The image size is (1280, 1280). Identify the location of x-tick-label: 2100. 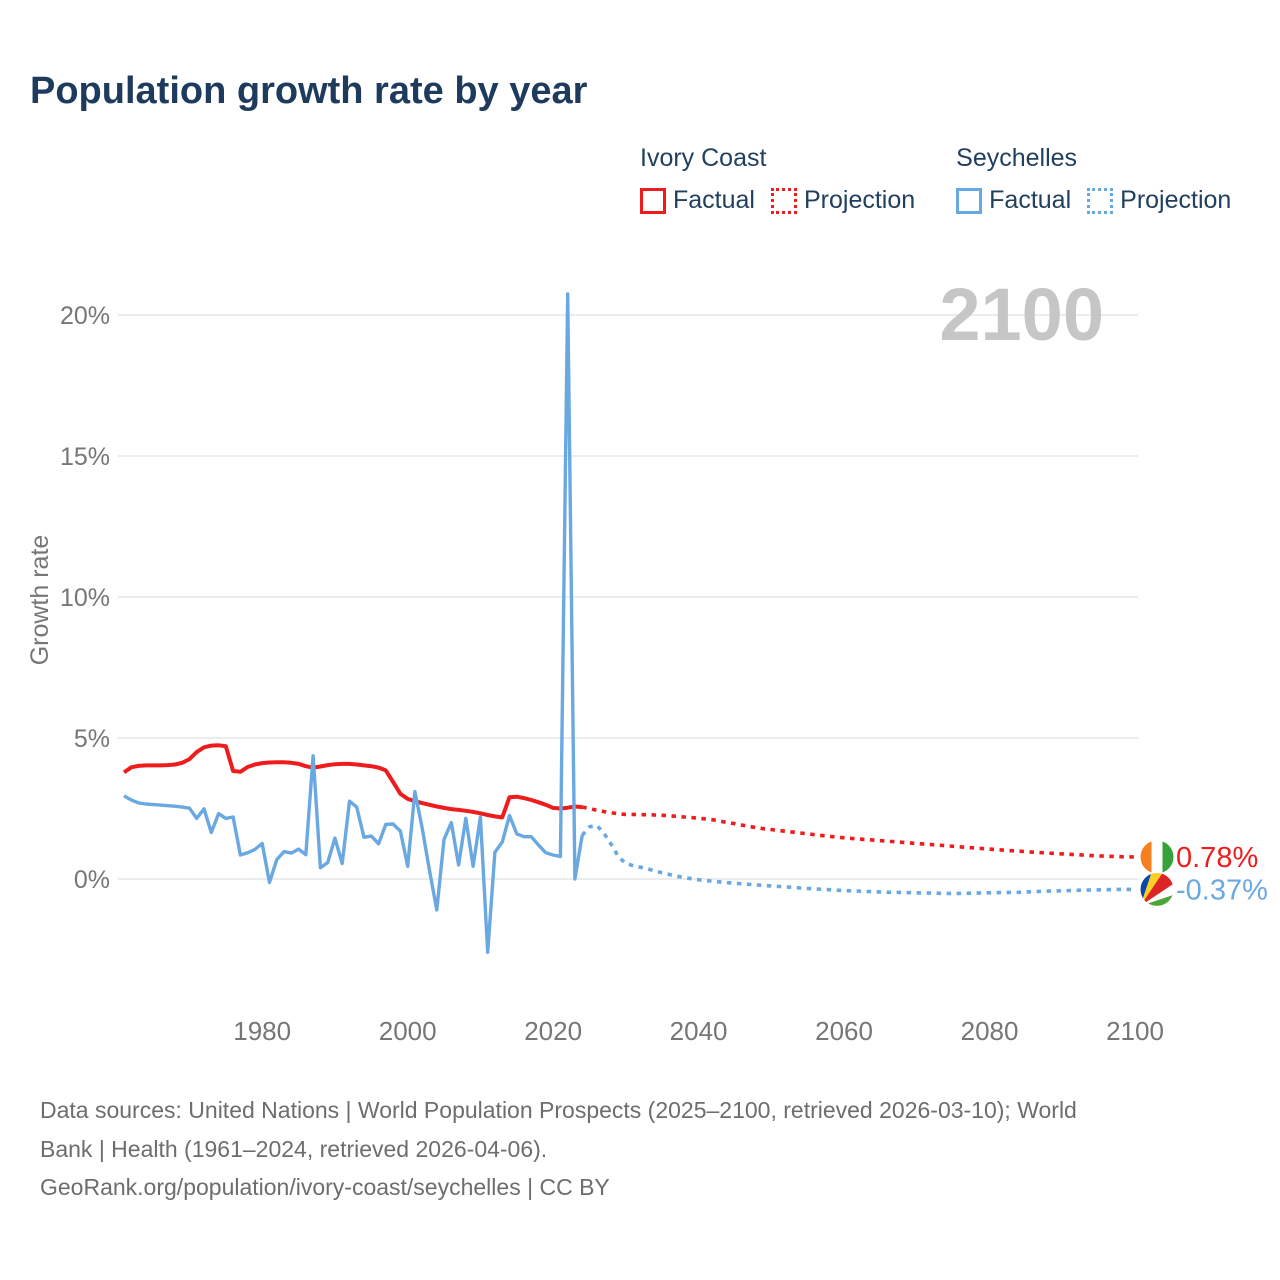
(1135, 1031).